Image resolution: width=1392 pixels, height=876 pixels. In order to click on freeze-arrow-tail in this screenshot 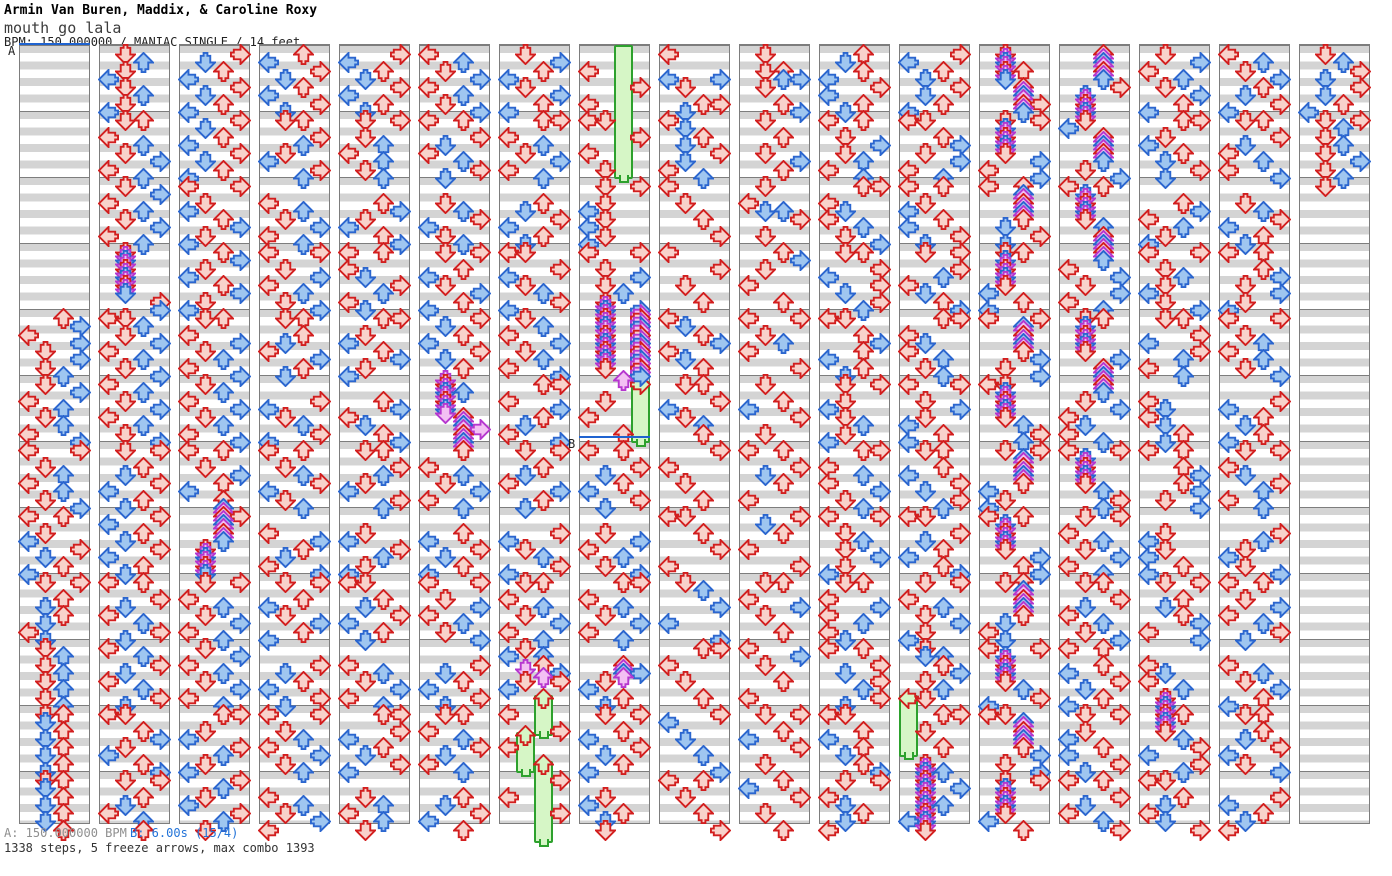, I will do `click(544, 735)`.